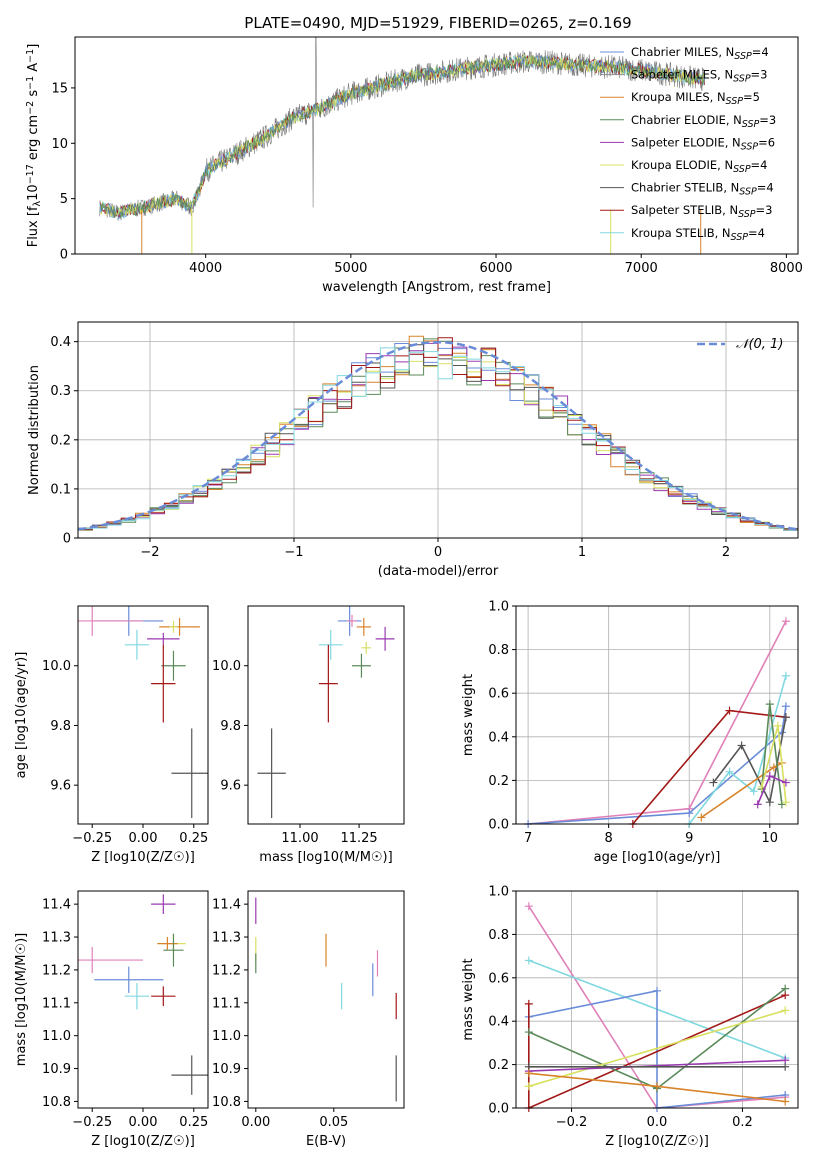 This screenshot has height=1170, width=819. What do you see at coordinates (609, 838) in the screenshot?
I see `x-tick-label: 8` at bounding box center [609, 838].